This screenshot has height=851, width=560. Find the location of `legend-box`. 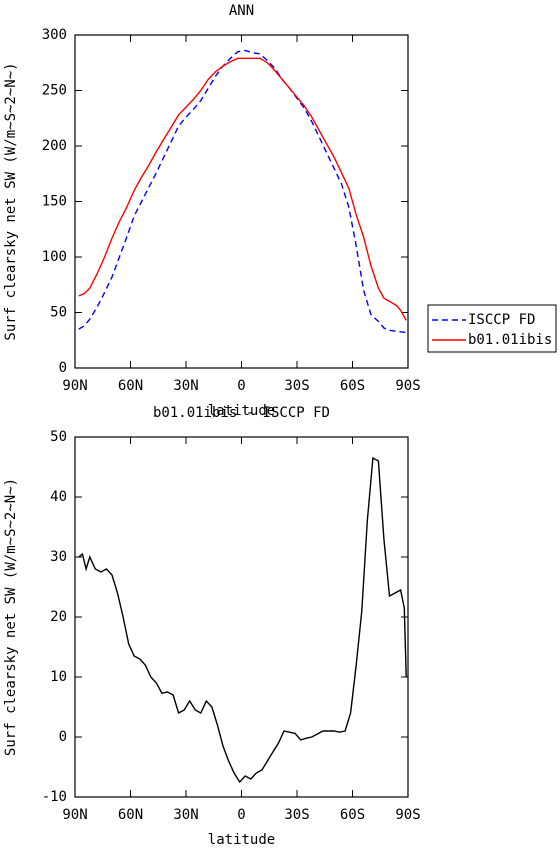

legend-box is located at coordinates (492, 328).